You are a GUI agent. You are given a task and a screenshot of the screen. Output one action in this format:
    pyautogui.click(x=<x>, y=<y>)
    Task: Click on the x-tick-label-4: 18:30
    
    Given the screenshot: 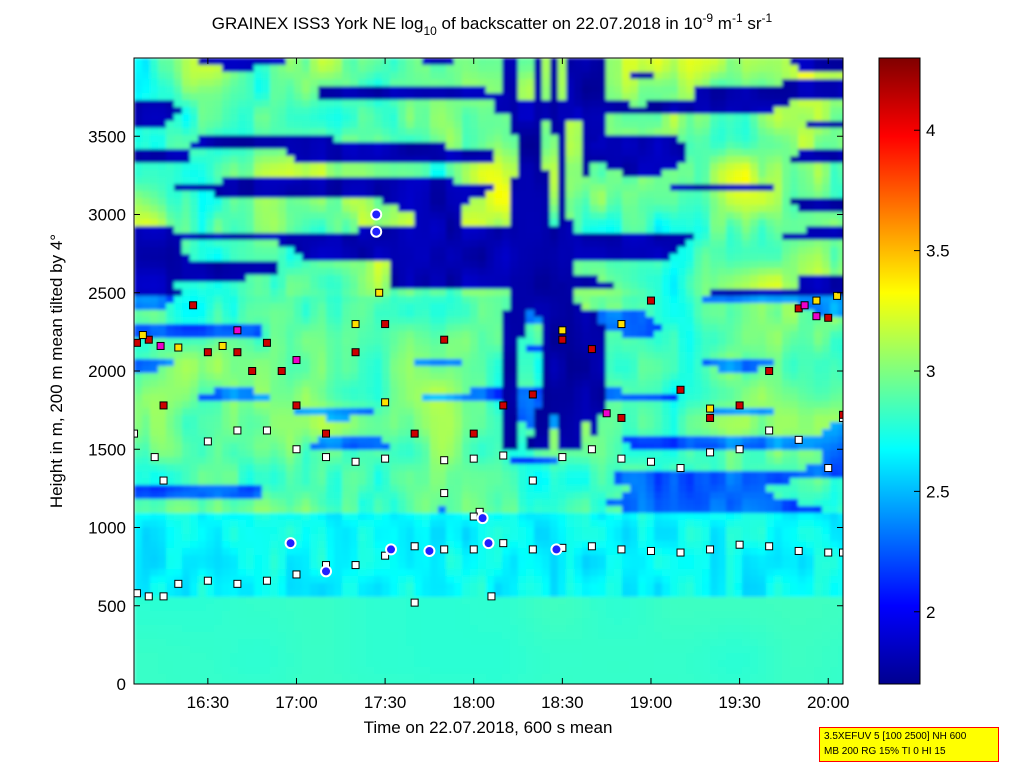 What is the action you would take?
    pyautogui.click(x=562, y=702)
    